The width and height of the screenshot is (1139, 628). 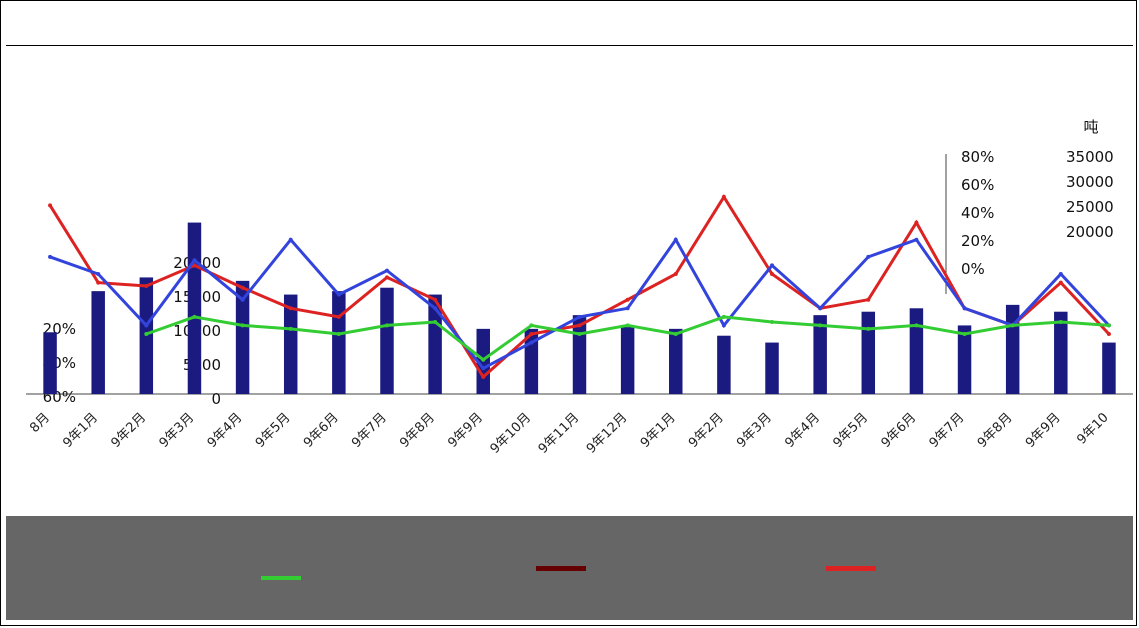 What do you see at coordinates (1090, 194) in the screenshot?
I see `right-value-ticks: 35000 30000 25000 20000` at bounding box center [1090, 194].